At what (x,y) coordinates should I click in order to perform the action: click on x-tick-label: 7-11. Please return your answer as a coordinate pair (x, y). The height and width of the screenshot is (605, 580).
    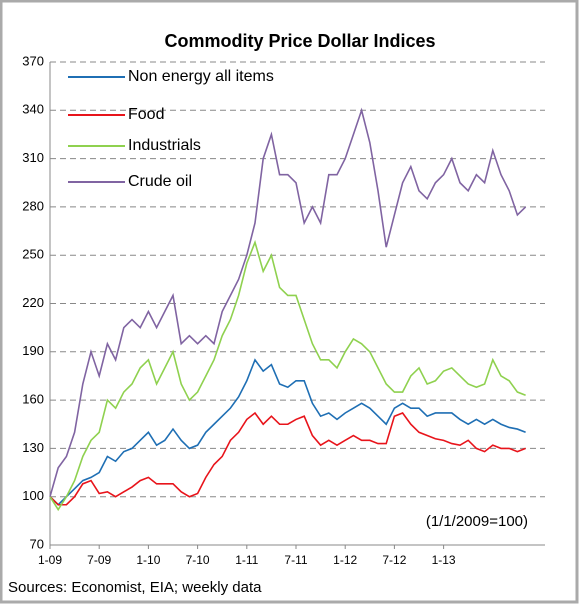
    Looking at the image, I should click on (295, 560).